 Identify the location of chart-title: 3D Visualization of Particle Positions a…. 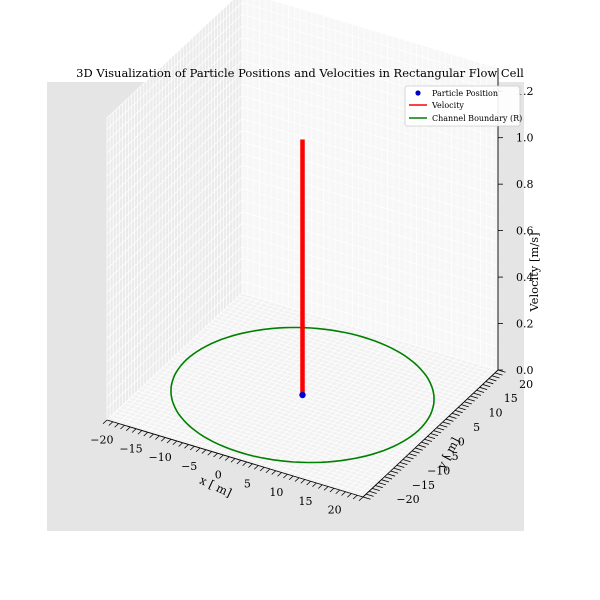
(300, 73).